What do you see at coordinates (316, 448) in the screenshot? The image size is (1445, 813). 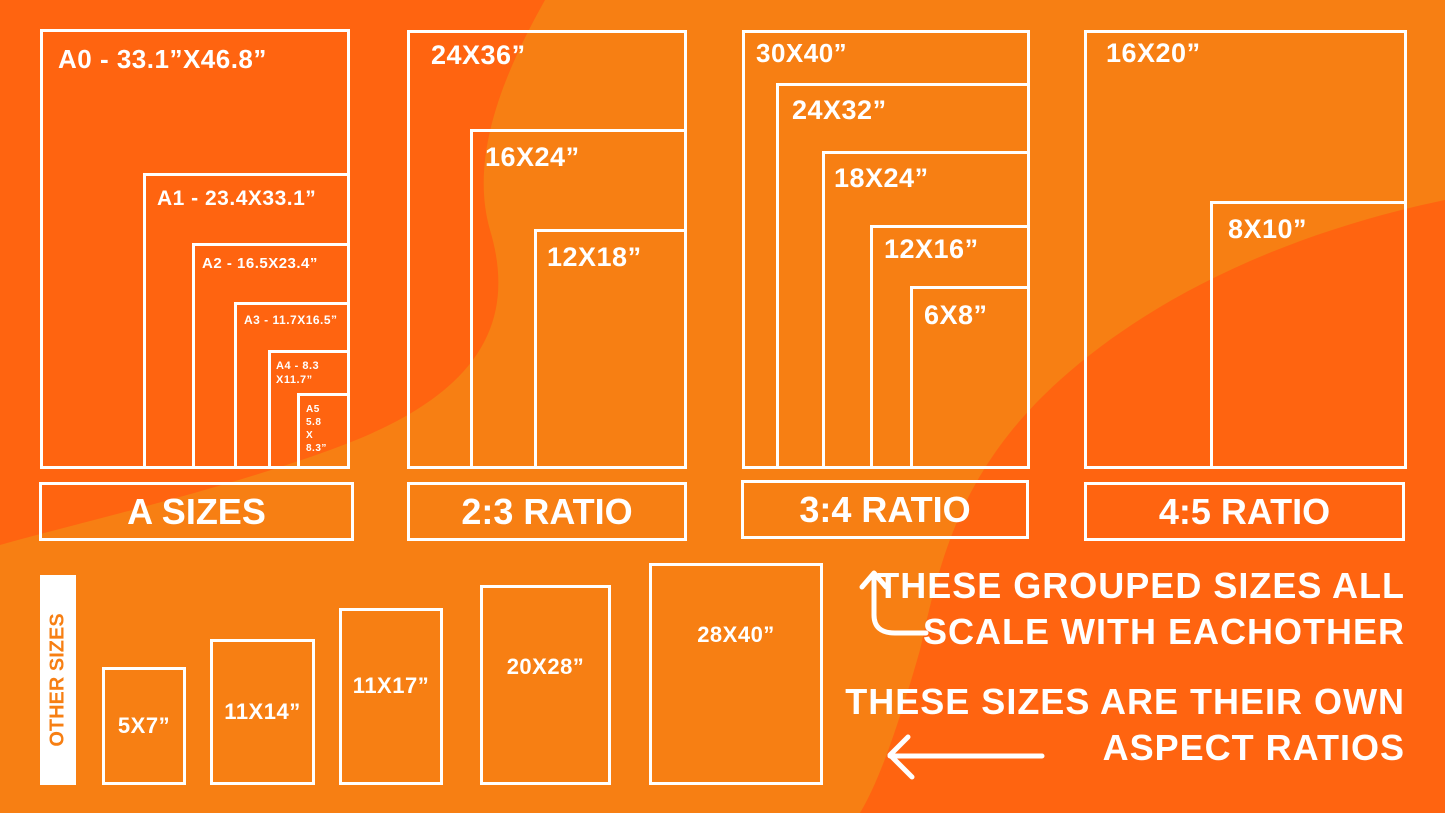 I see `a5-label-line4: 8.3”` at bounding box center [316, 448].